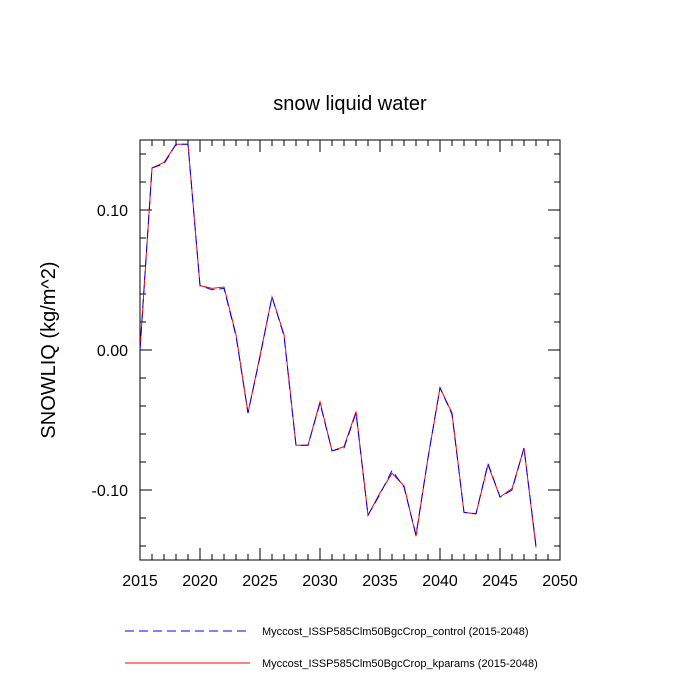 The width and height of the screenshot is (700, 700). What do you see at coordinates (380, 581) in the screenshot?
I see `x-tick-label: 2035` at bounding box center [380, 581].